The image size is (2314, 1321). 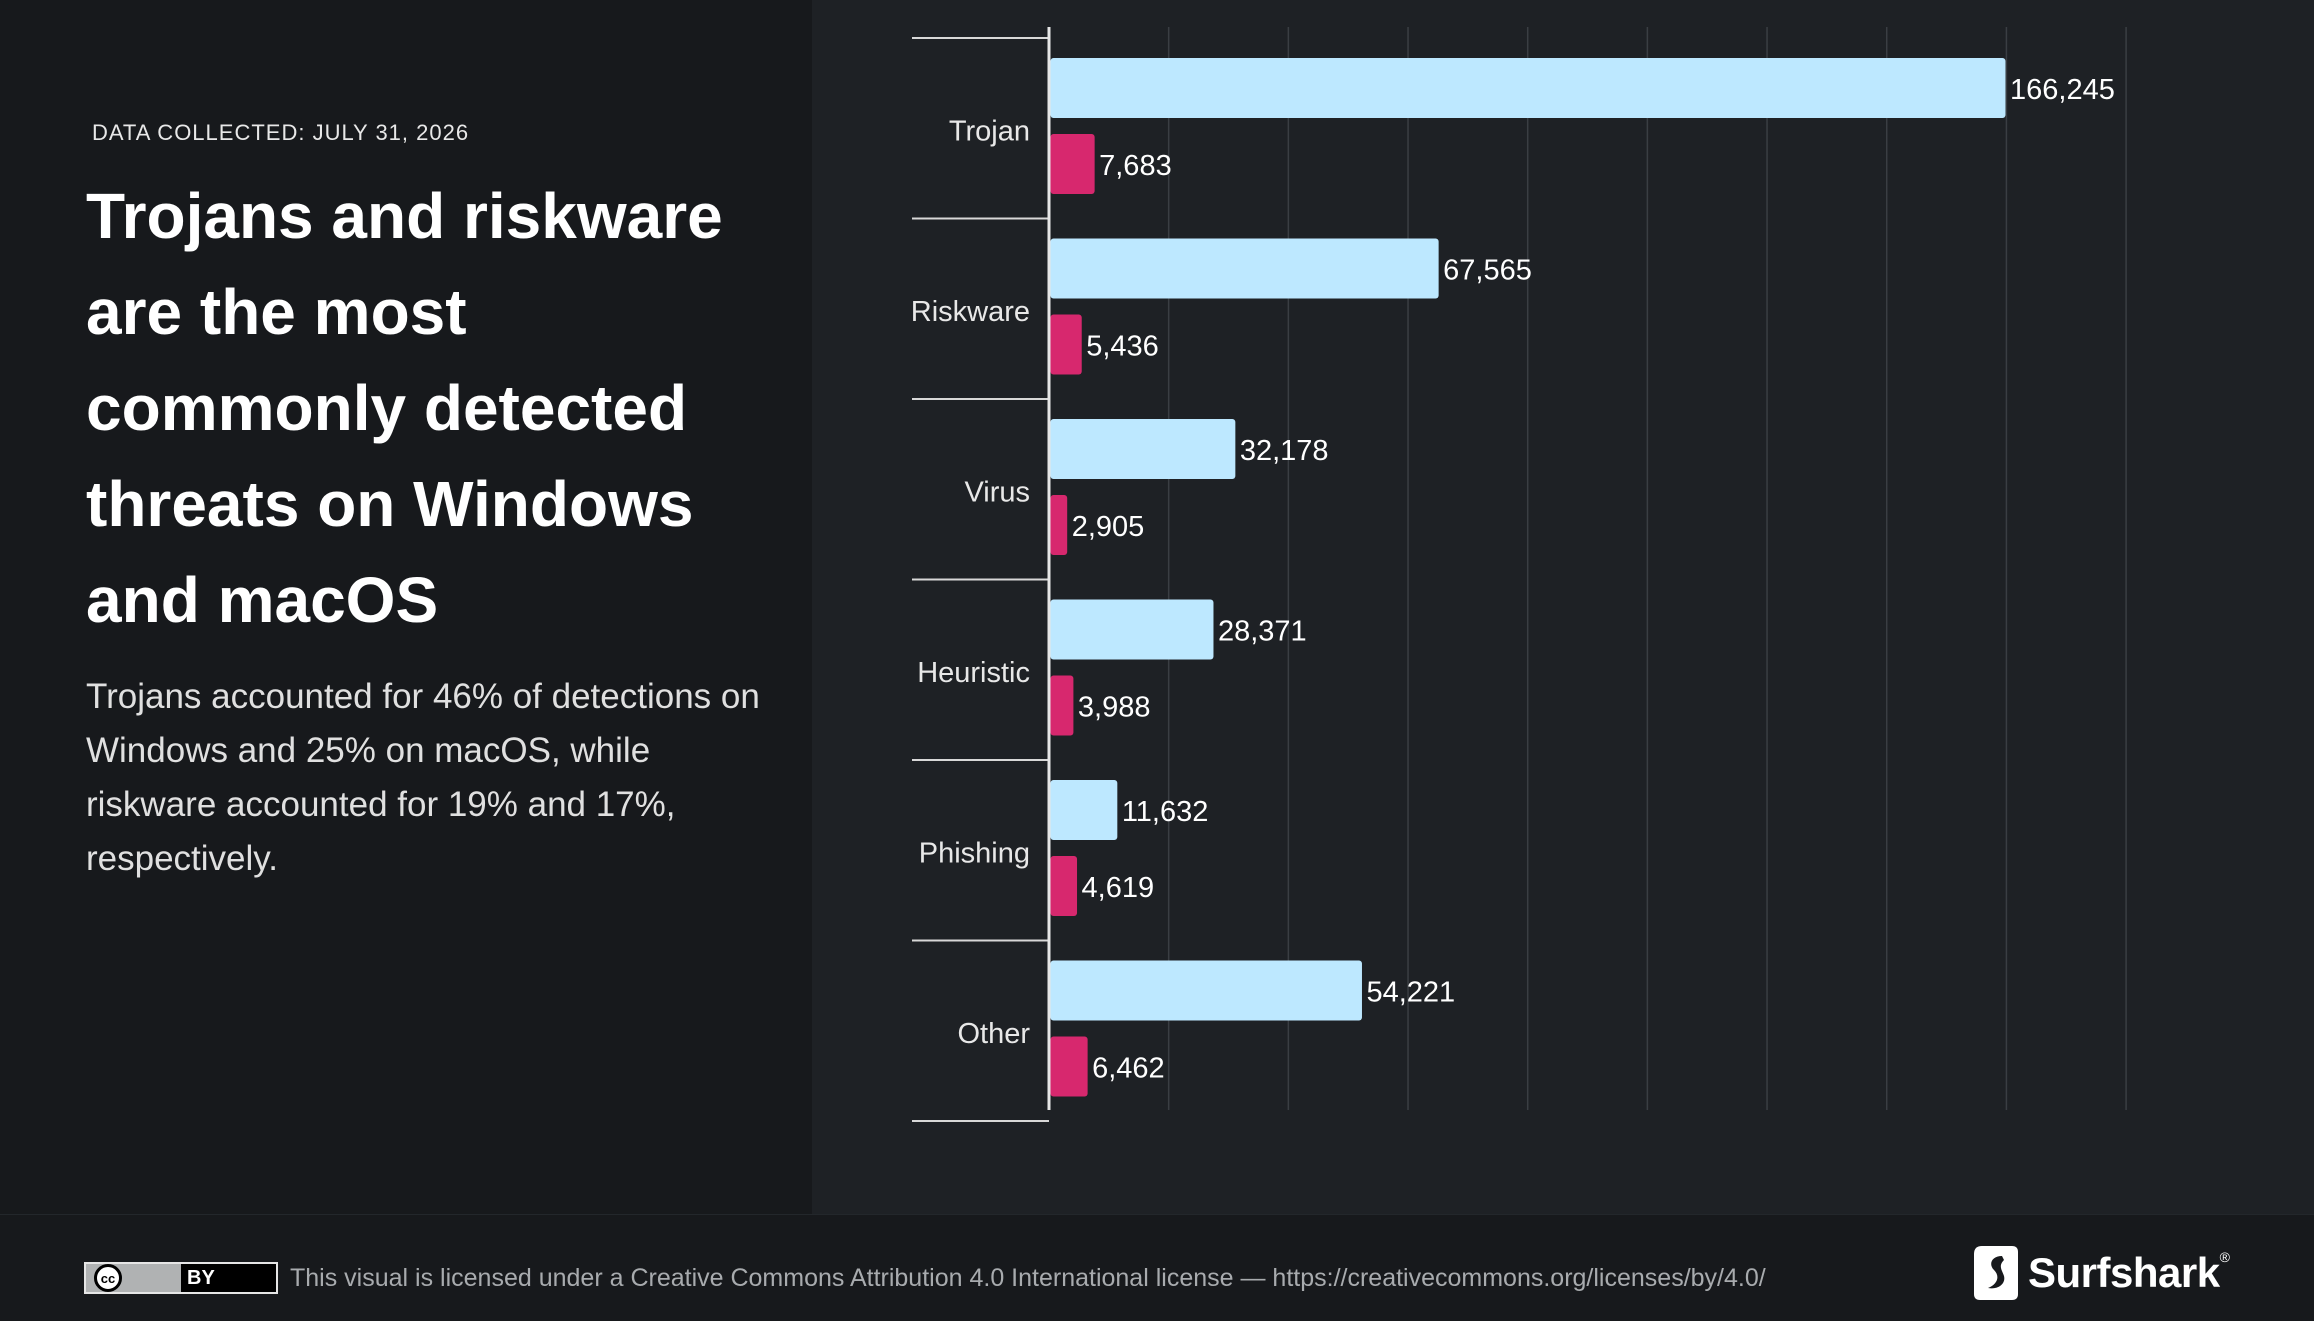 I want to click on data-label-phishing-s1: 4,619, so click(x=1118, y=888).